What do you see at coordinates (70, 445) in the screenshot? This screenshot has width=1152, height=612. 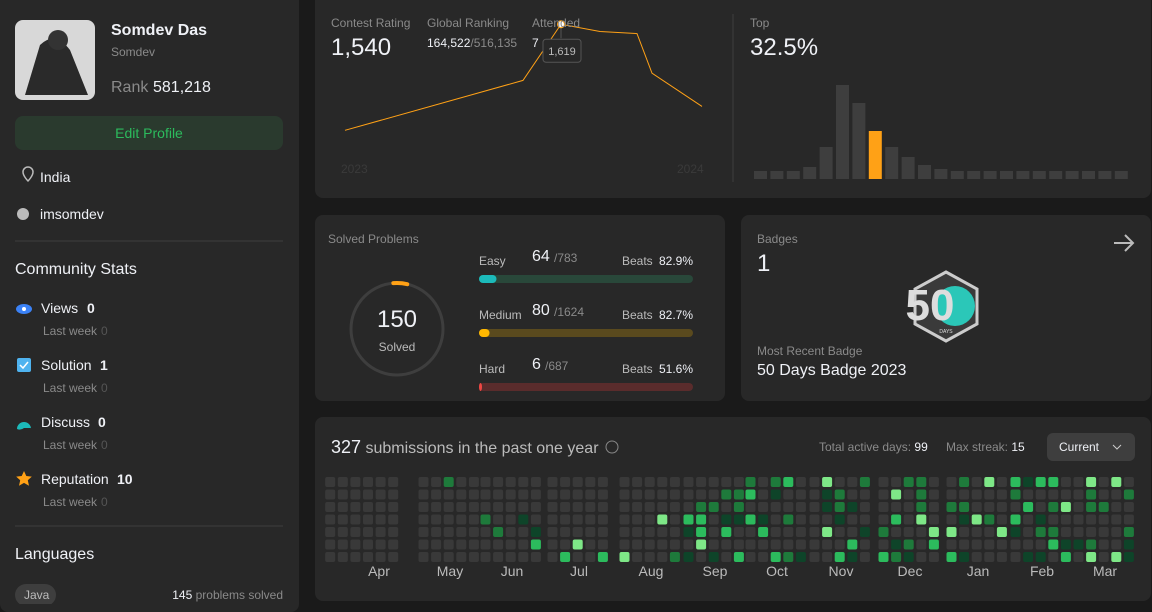 I see `stat-sub-label: Last week` at bounding box center [70, 445].